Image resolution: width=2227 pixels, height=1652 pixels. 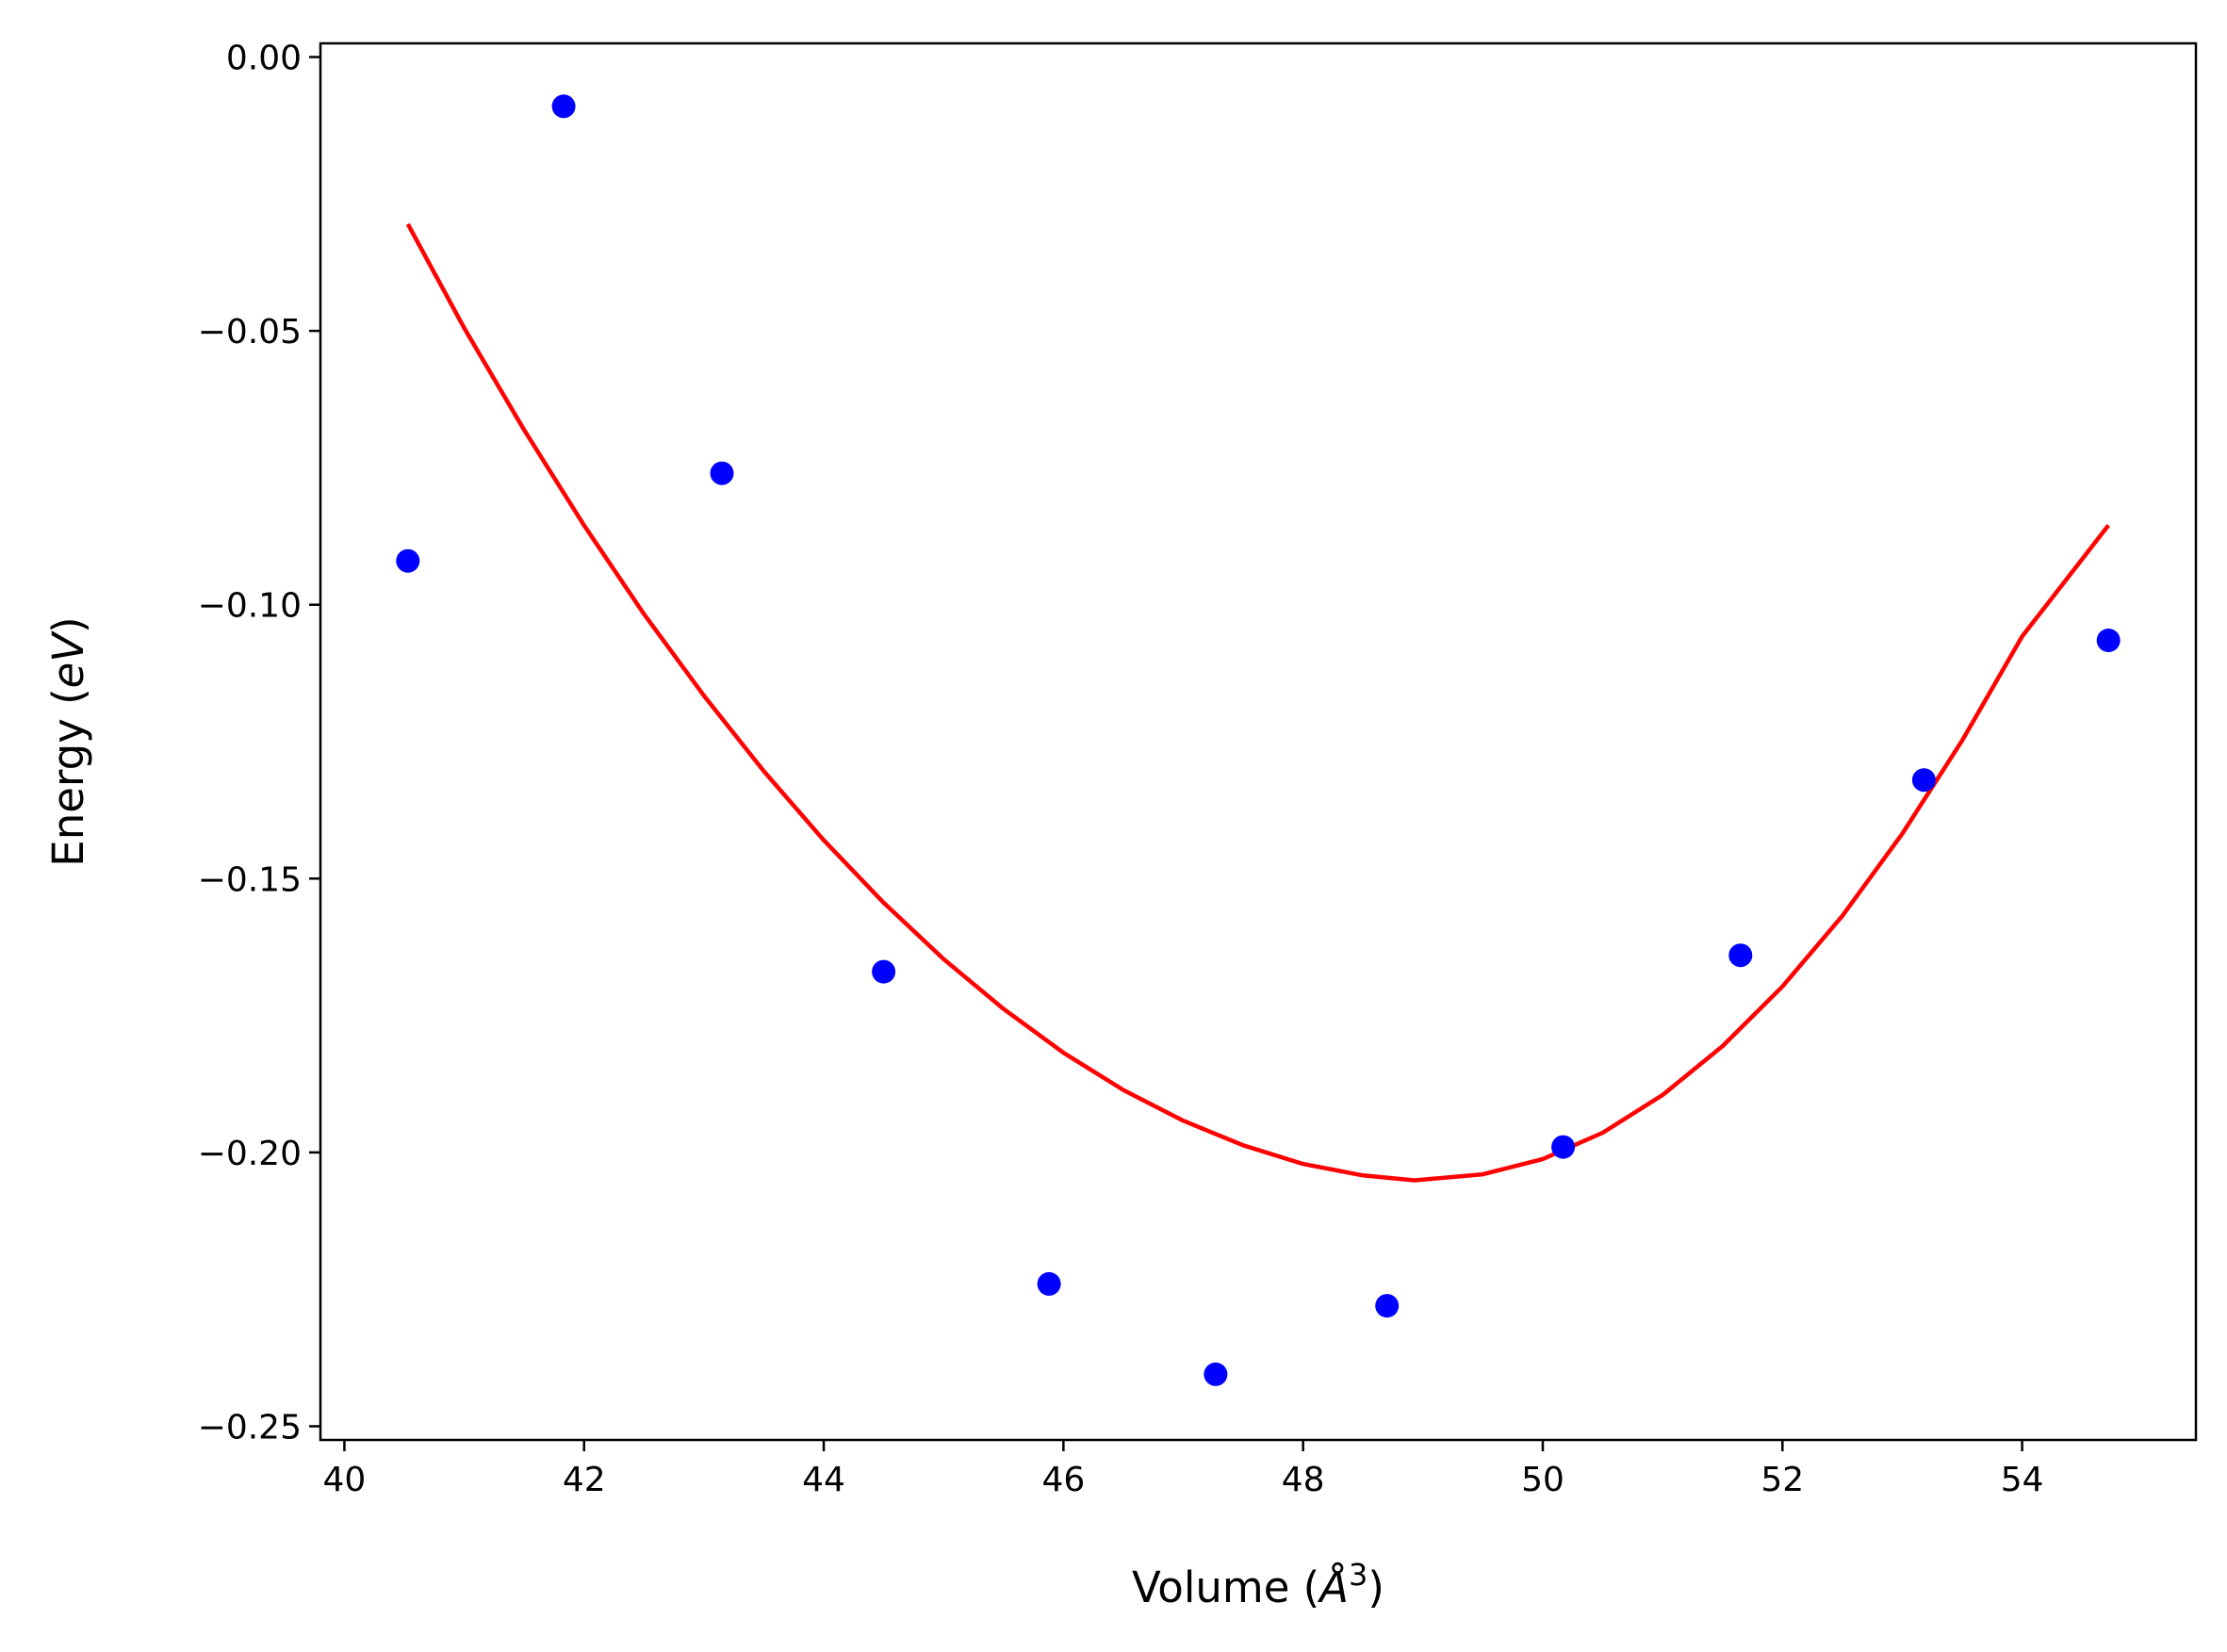 What do you see at coordinates (1258, 1584) in the screenshot?
I see `x-axis-title: Volume (Å3)` at bounding box center [1258, 1584].